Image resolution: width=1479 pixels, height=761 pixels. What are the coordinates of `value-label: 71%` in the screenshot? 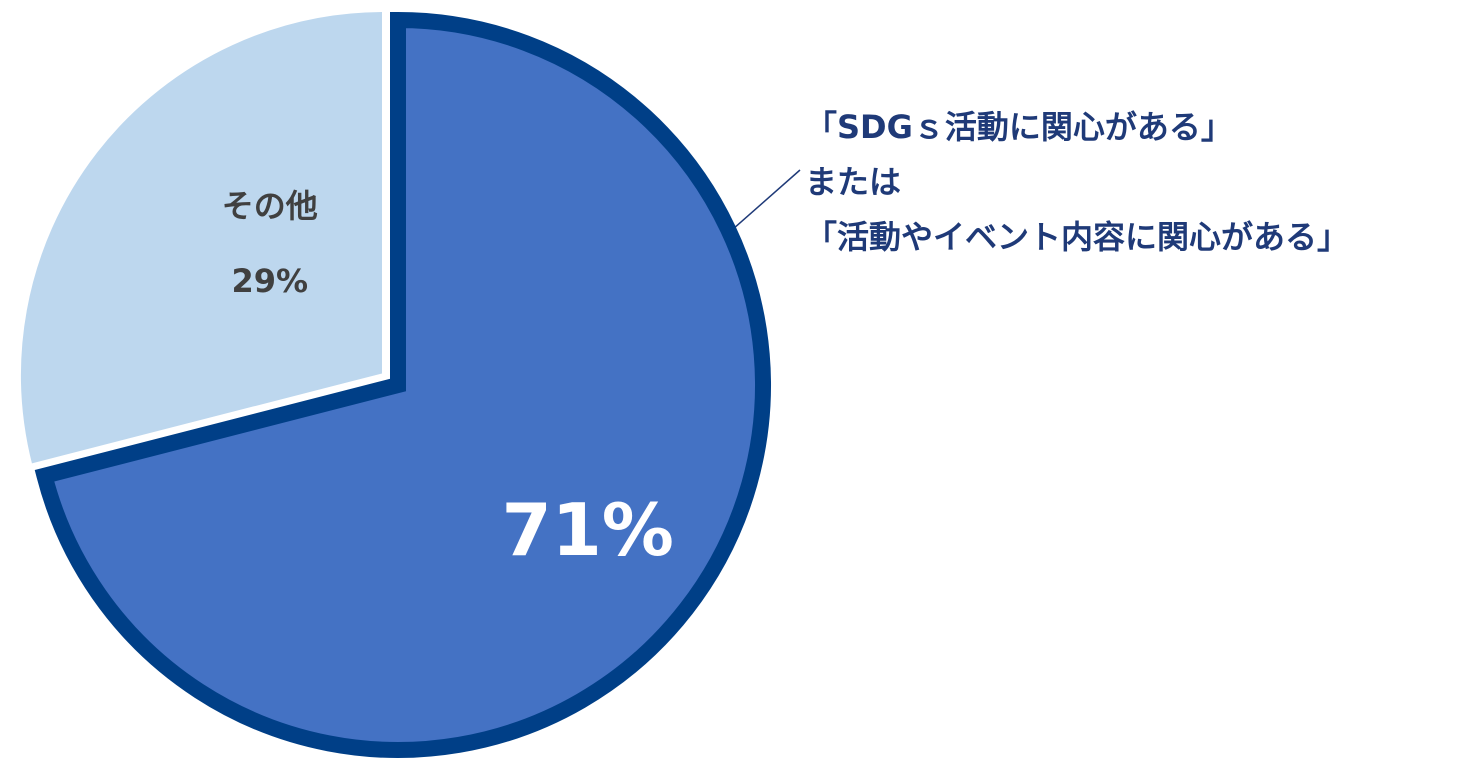 It's located at (588, 530).